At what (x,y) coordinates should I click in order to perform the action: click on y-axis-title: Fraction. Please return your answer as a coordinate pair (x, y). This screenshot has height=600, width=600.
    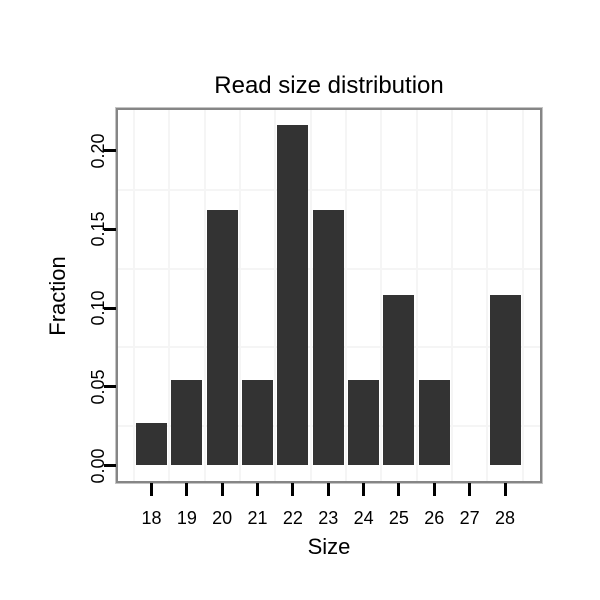
    Looking at the image, I should click on (57, 296).